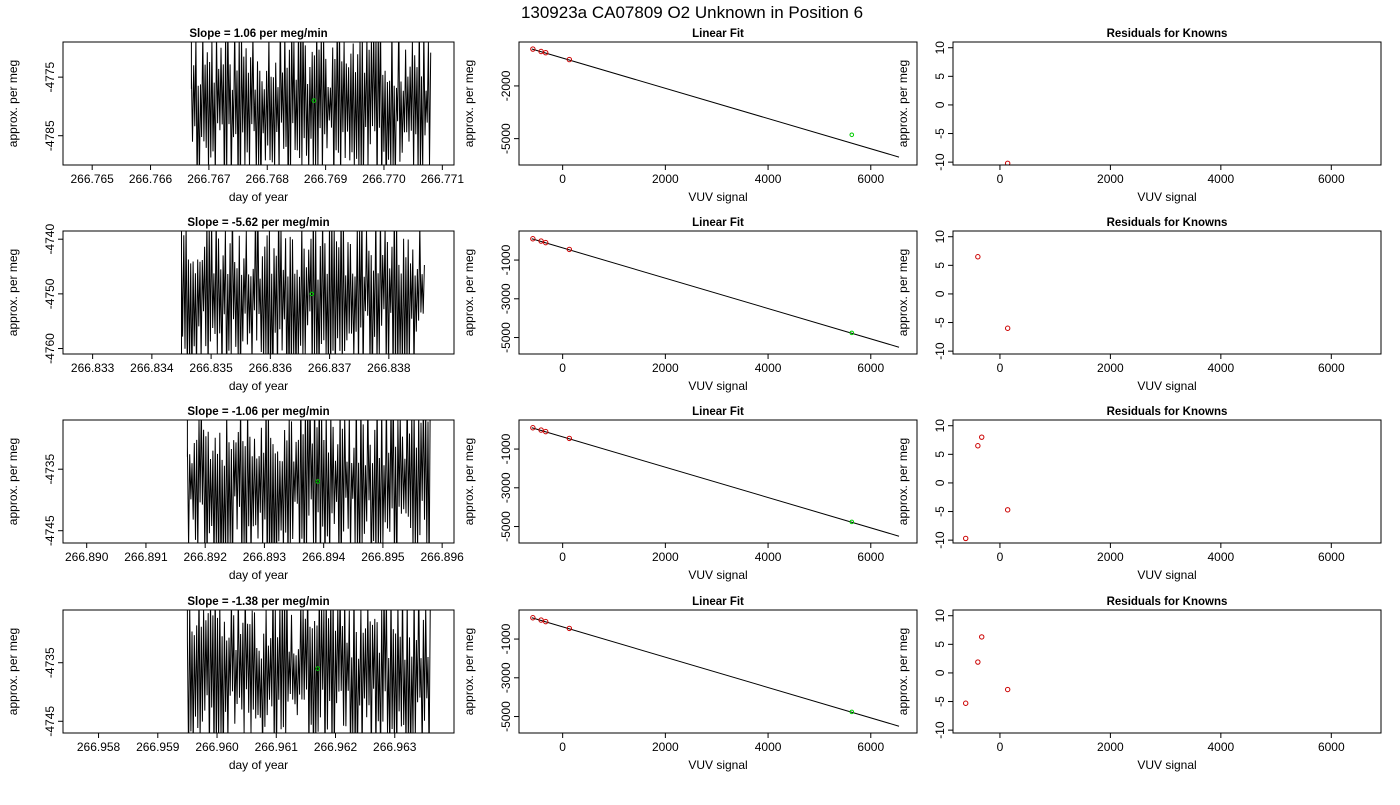 The width and height of the screenshot is (1400, 805). I want to click on y-tick-label: -4775, so click(50, 76).